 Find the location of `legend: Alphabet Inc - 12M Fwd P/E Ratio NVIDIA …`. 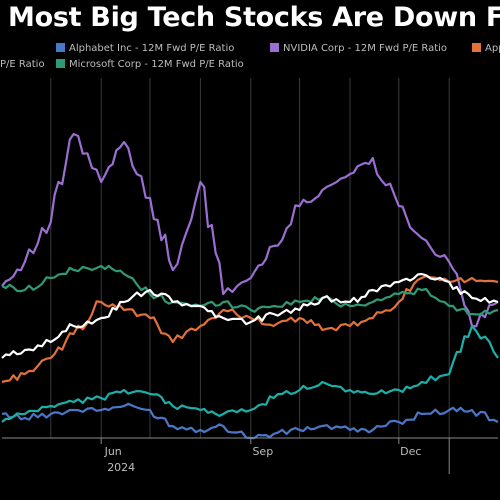

legend: Alphabet Inc - 12M Fwd P/E Ratio NVIDIA … is located at coordinates (250, 58).